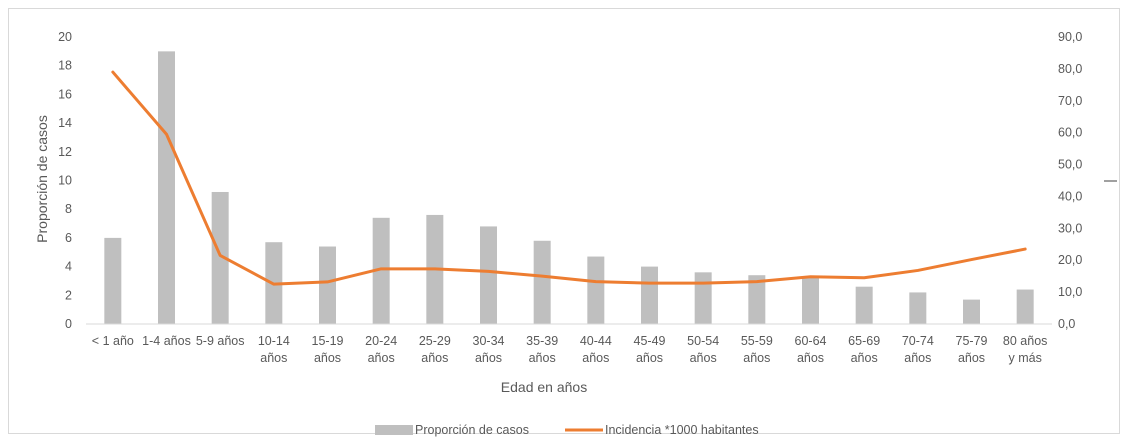 This screenshot has width=1125, height=446. What do you see at coordinates (1070, 196) in the screenshot?
I see `y2-tick-label: 40,0` at bounding box center [1070, 196].